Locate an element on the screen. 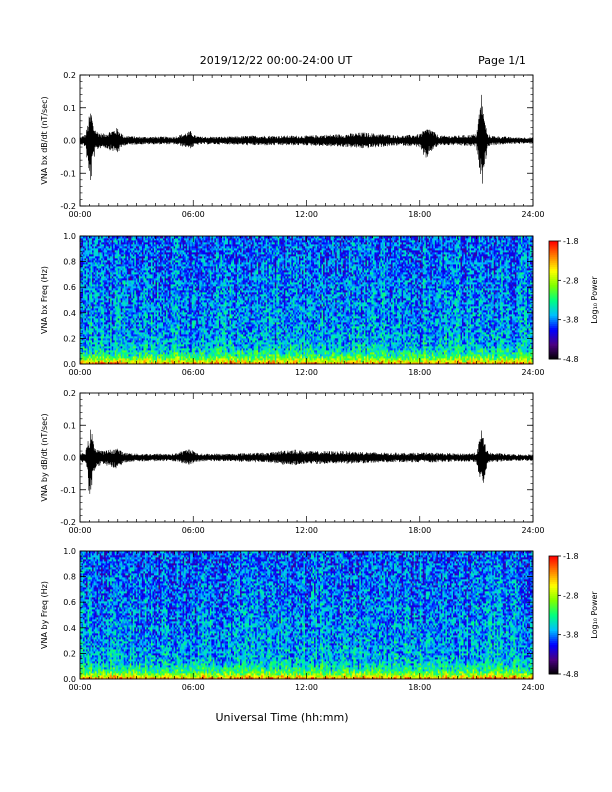  x-tick-label: 18:00 is located at coordinates (419, 214).